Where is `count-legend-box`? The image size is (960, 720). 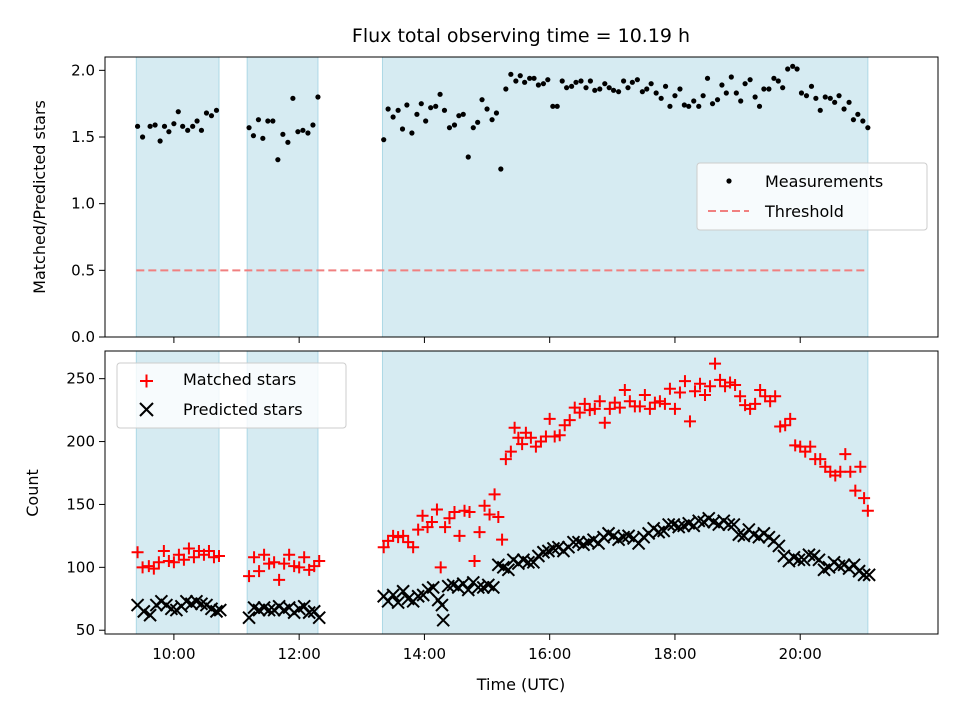 count-legend-box is located at coordinates (231, 395).